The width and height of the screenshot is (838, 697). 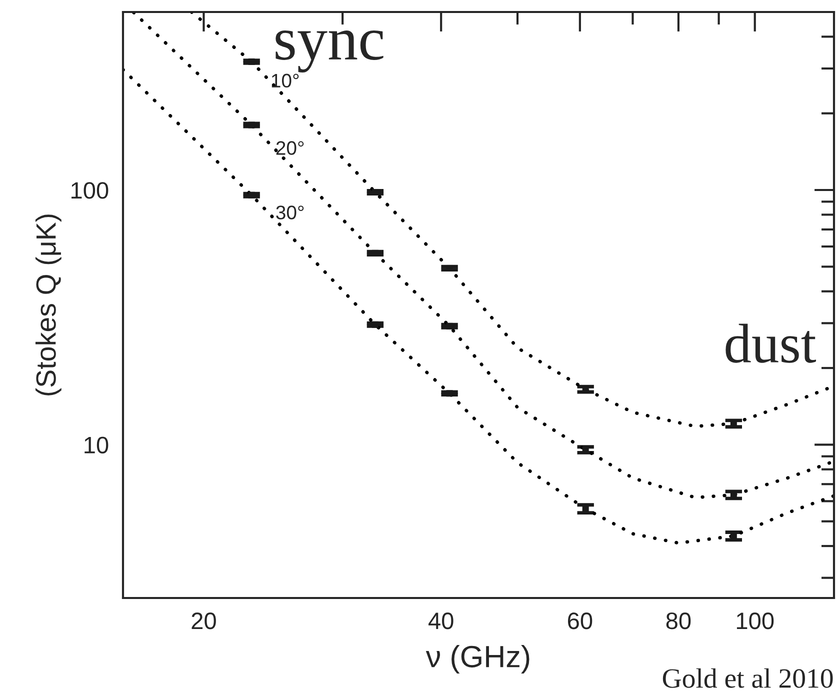 What do you see at coordinates (478, 659) in the screenshot?
I see `x-axis-title: ν (GHz)` at bounding box center [478, 659].